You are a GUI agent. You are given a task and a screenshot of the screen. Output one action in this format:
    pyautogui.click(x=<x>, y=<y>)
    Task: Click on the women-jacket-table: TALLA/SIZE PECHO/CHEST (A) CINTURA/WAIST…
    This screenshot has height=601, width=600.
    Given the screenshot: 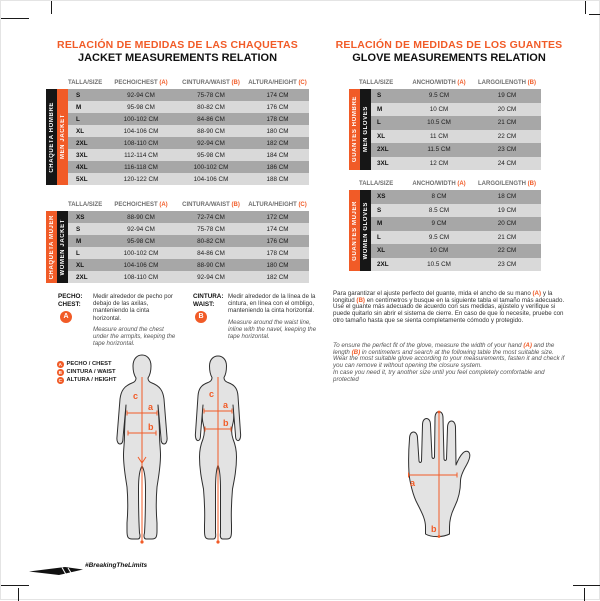 What is the action you would take?
    pyautogui.click(x=177, y=240)
    